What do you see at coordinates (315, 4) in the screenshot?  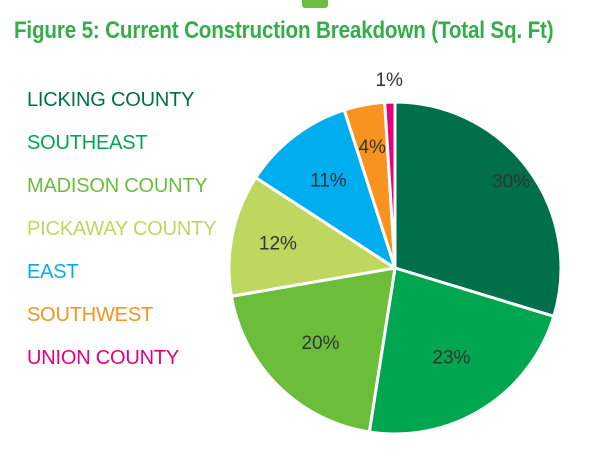 I see `top-accent-bar` at bounding box center [315, 4].